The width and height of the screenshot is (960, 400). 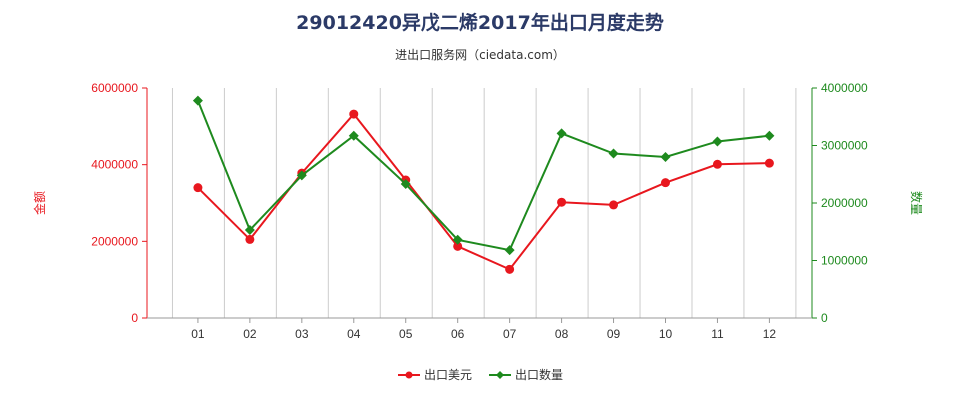 I want to click on x-tick-label: 03, so click(x=302, y=334).